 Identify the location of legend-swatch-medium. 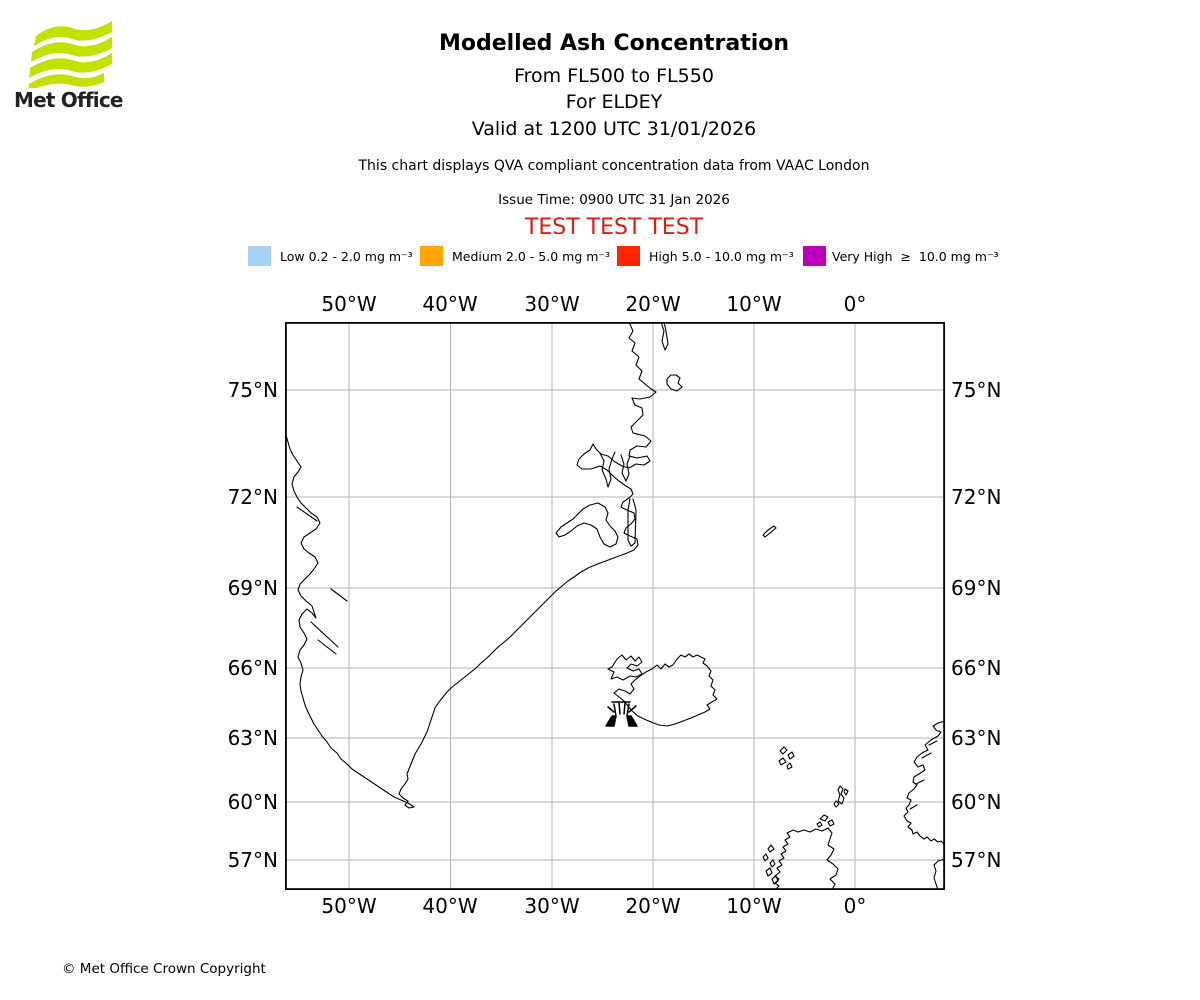
(431, 256).